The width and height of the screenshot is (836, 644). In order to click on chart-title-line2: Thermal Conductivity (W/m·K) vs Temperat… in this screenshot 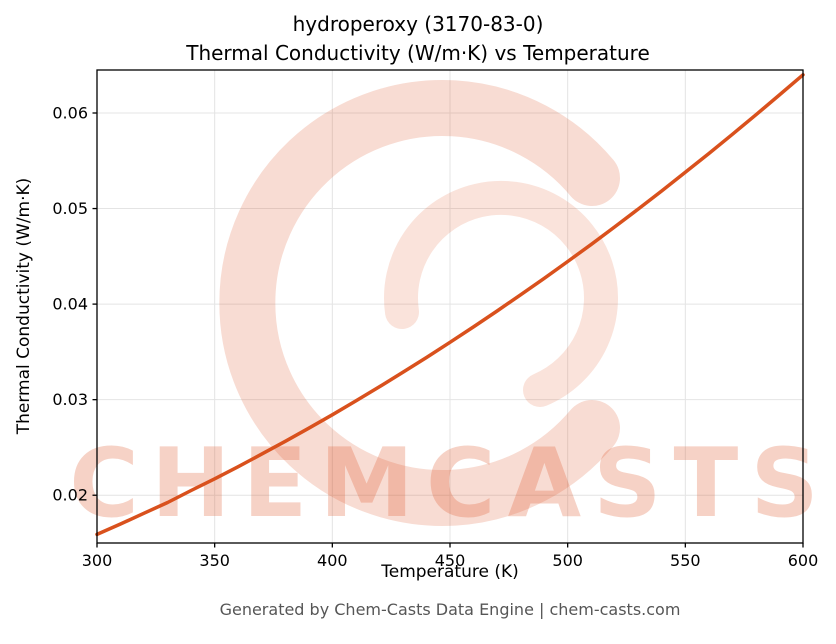, I will do `click(418, 53)`.